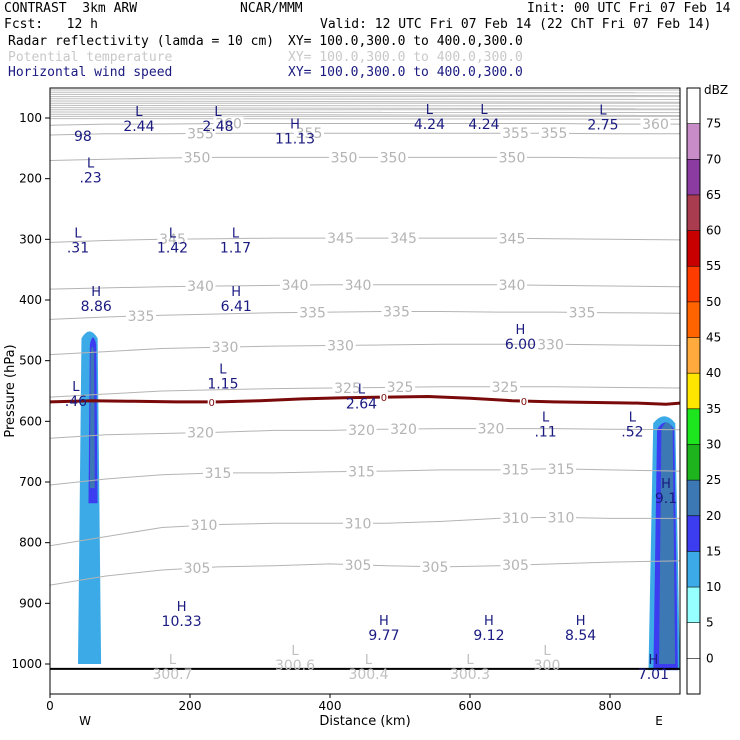 This screenshot has width=740, height=740. What do you see at coordinates (30, 239) in the screenshot?
I see `y-tick-label: 300` at bounding box center [30, 239].